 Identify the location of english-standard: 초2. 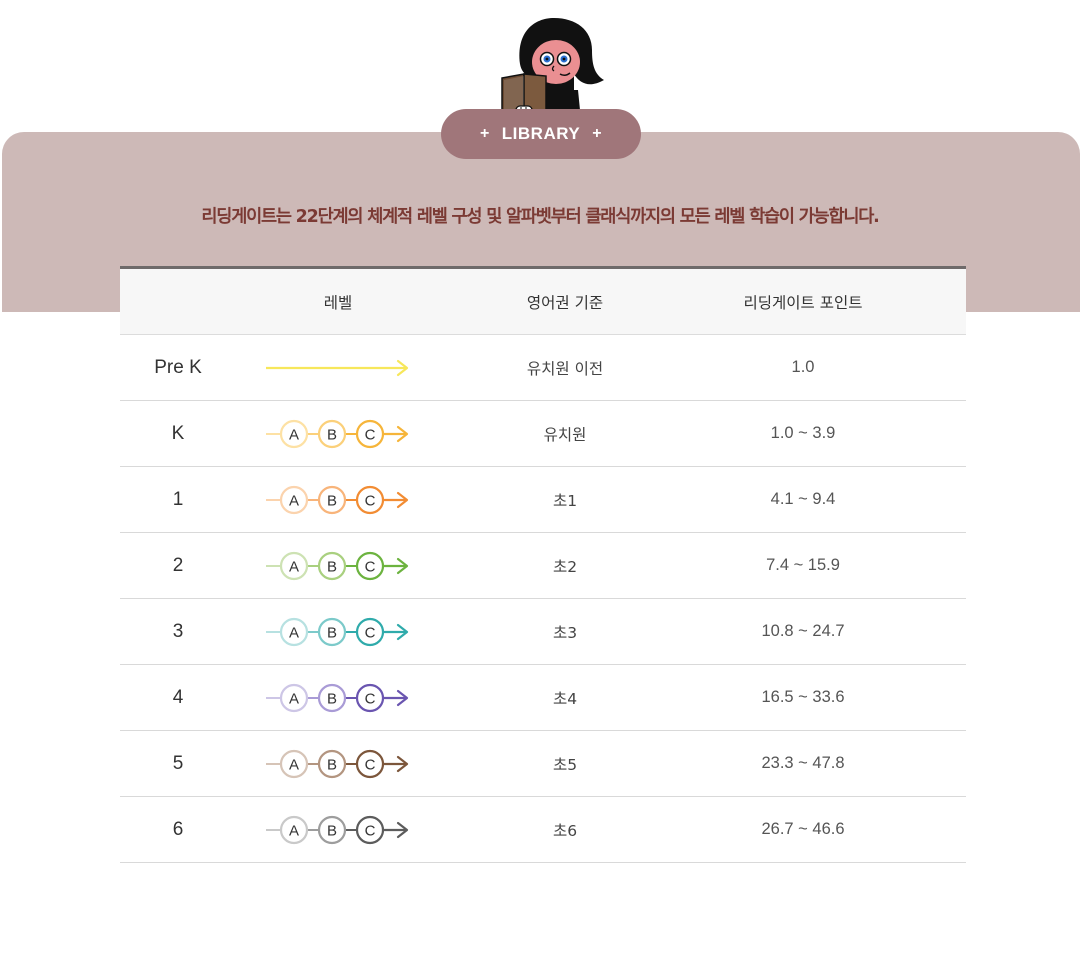
(565, 566).